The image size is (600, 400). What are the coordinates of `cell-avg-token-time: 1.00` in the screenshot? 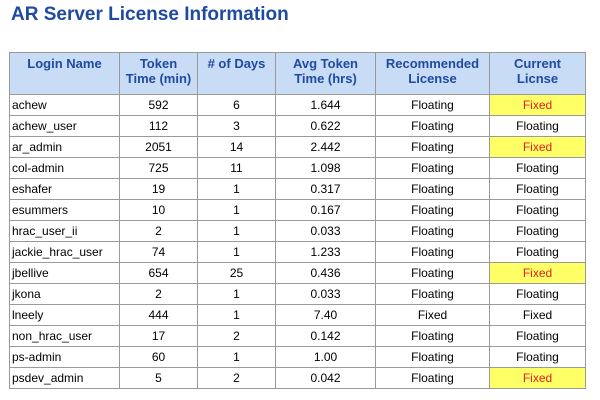 It's located at (325, 357).